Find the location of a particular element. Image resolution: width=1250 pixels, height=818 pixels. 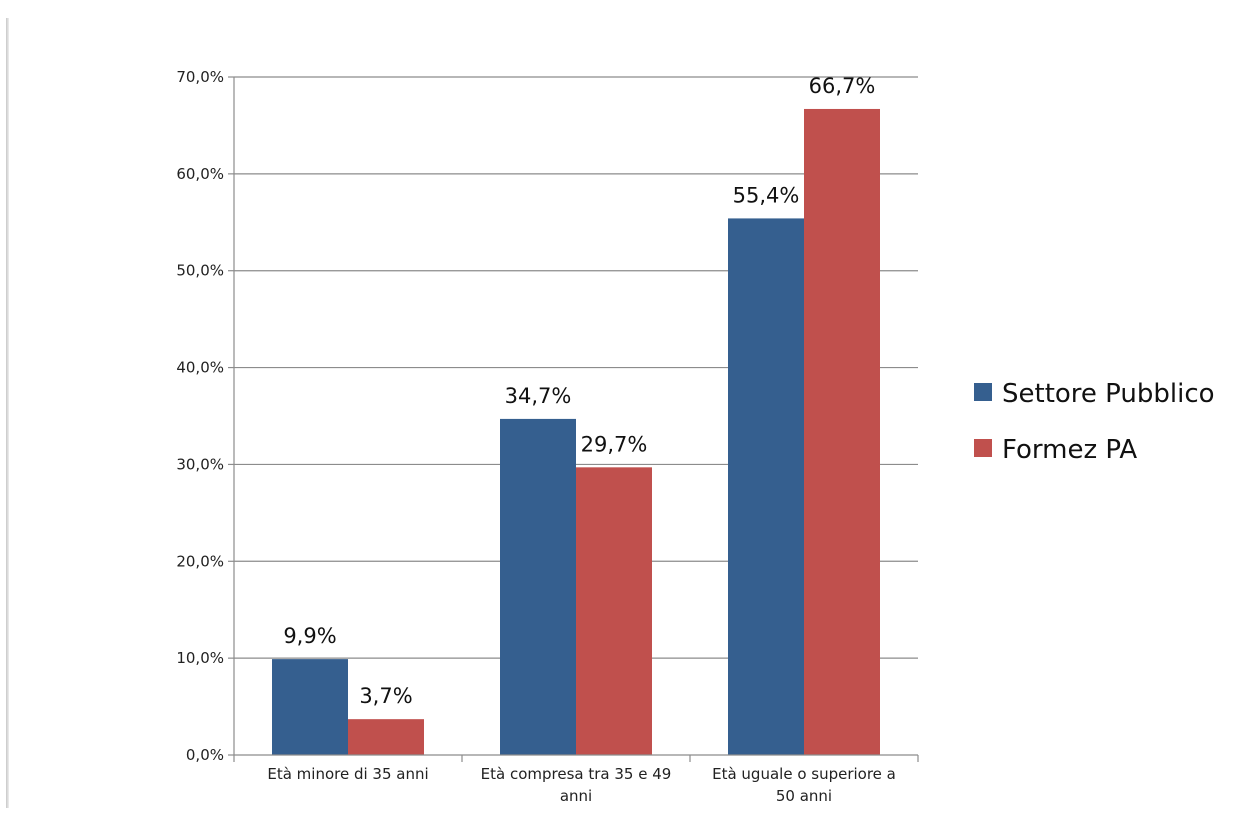

x-category-label: anni is located at coordinates (576, 796).